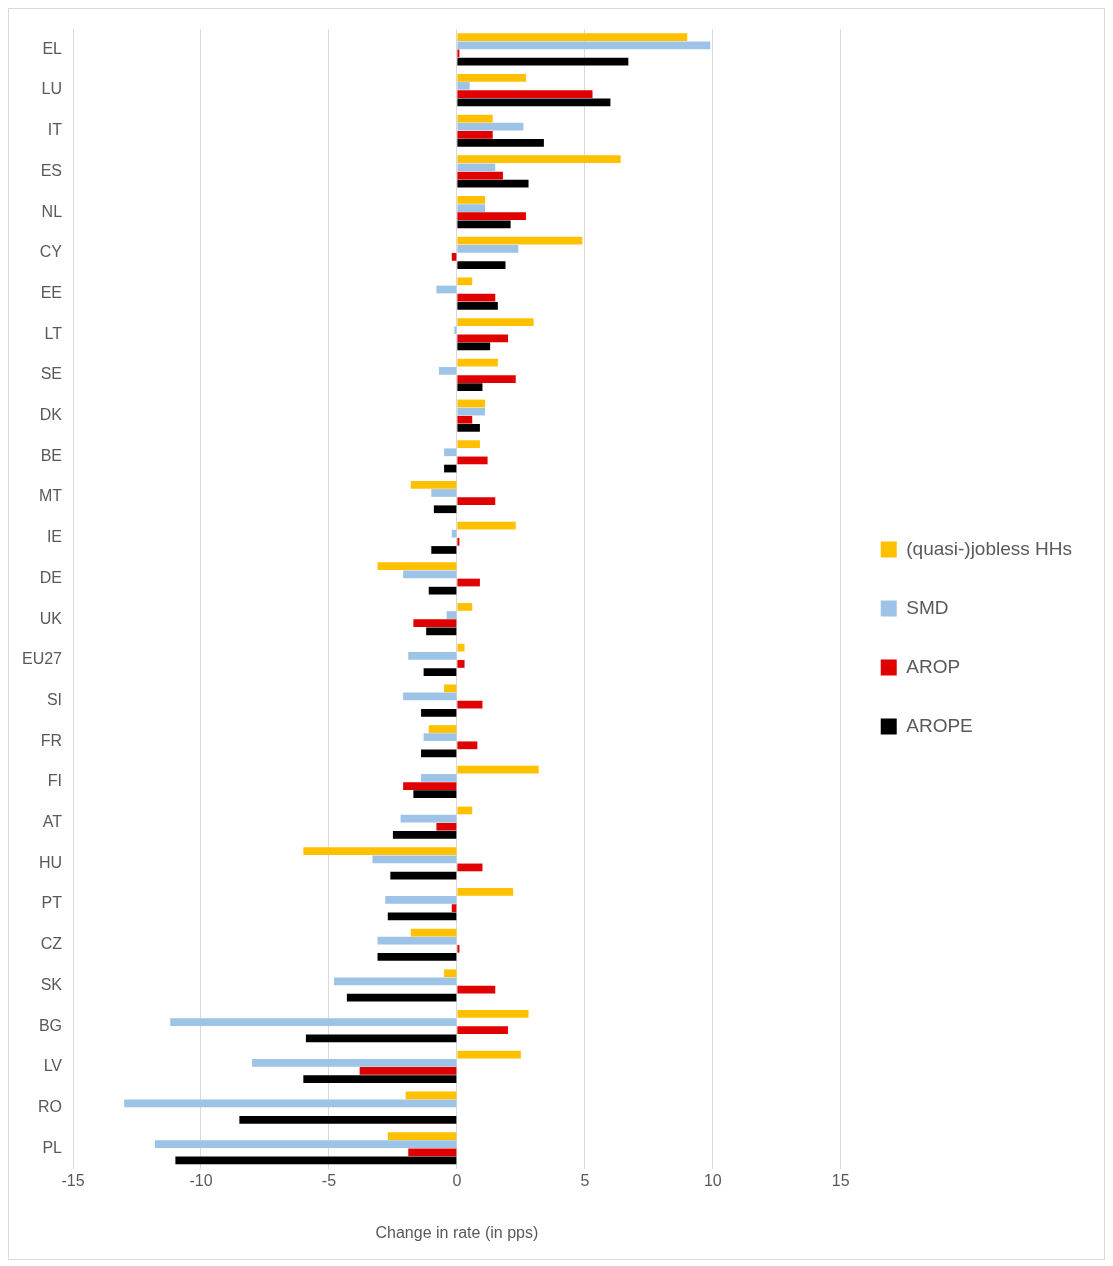 The image size is (1113, 1266). Describe the element at coordinates (52, 89) in the screenshot. I see `y-tick-label: LU` at that location.